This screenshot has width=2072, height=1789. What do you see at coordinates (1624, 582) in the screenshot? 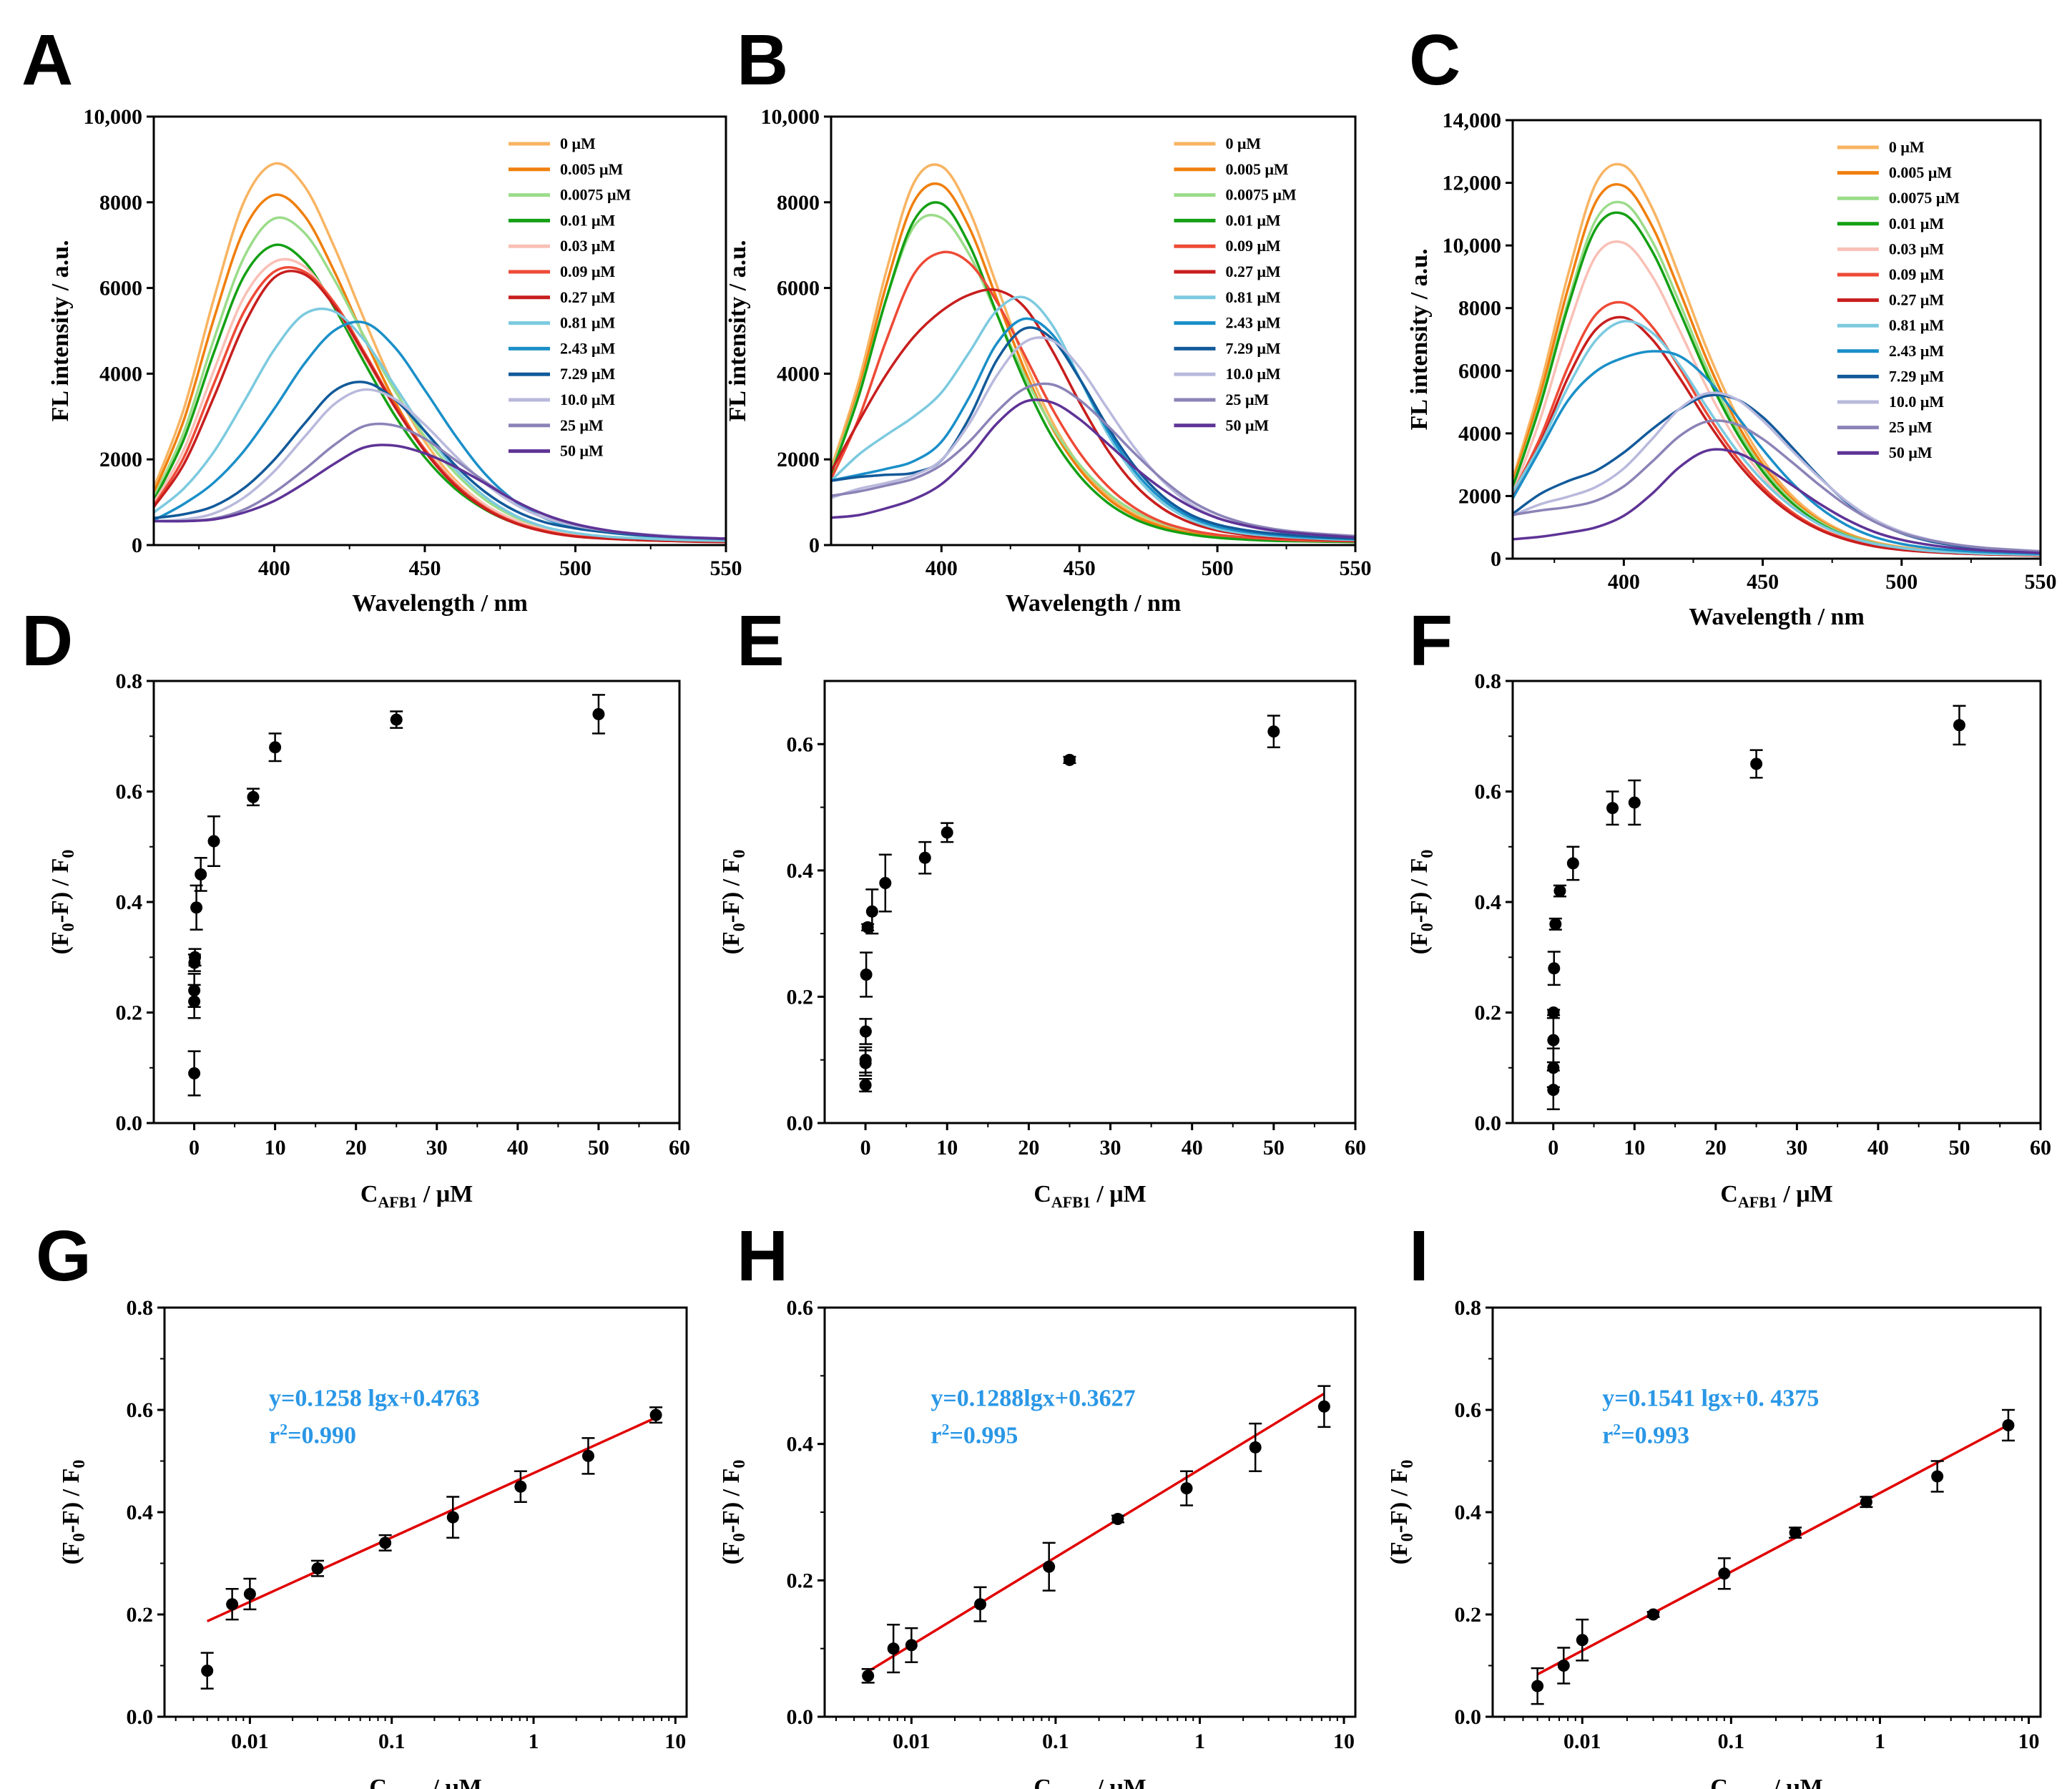
I see `x-tick-label: 400` at bounding box center [1624, 582].